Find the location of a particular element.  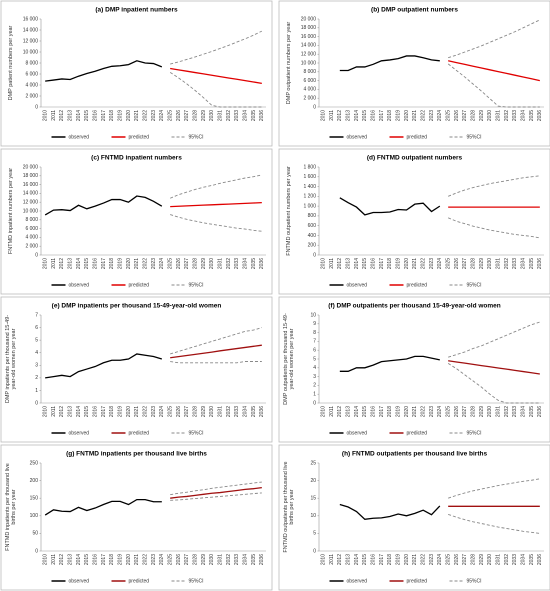

x-tick-label: 2036 is located at coordinates (262, 411).